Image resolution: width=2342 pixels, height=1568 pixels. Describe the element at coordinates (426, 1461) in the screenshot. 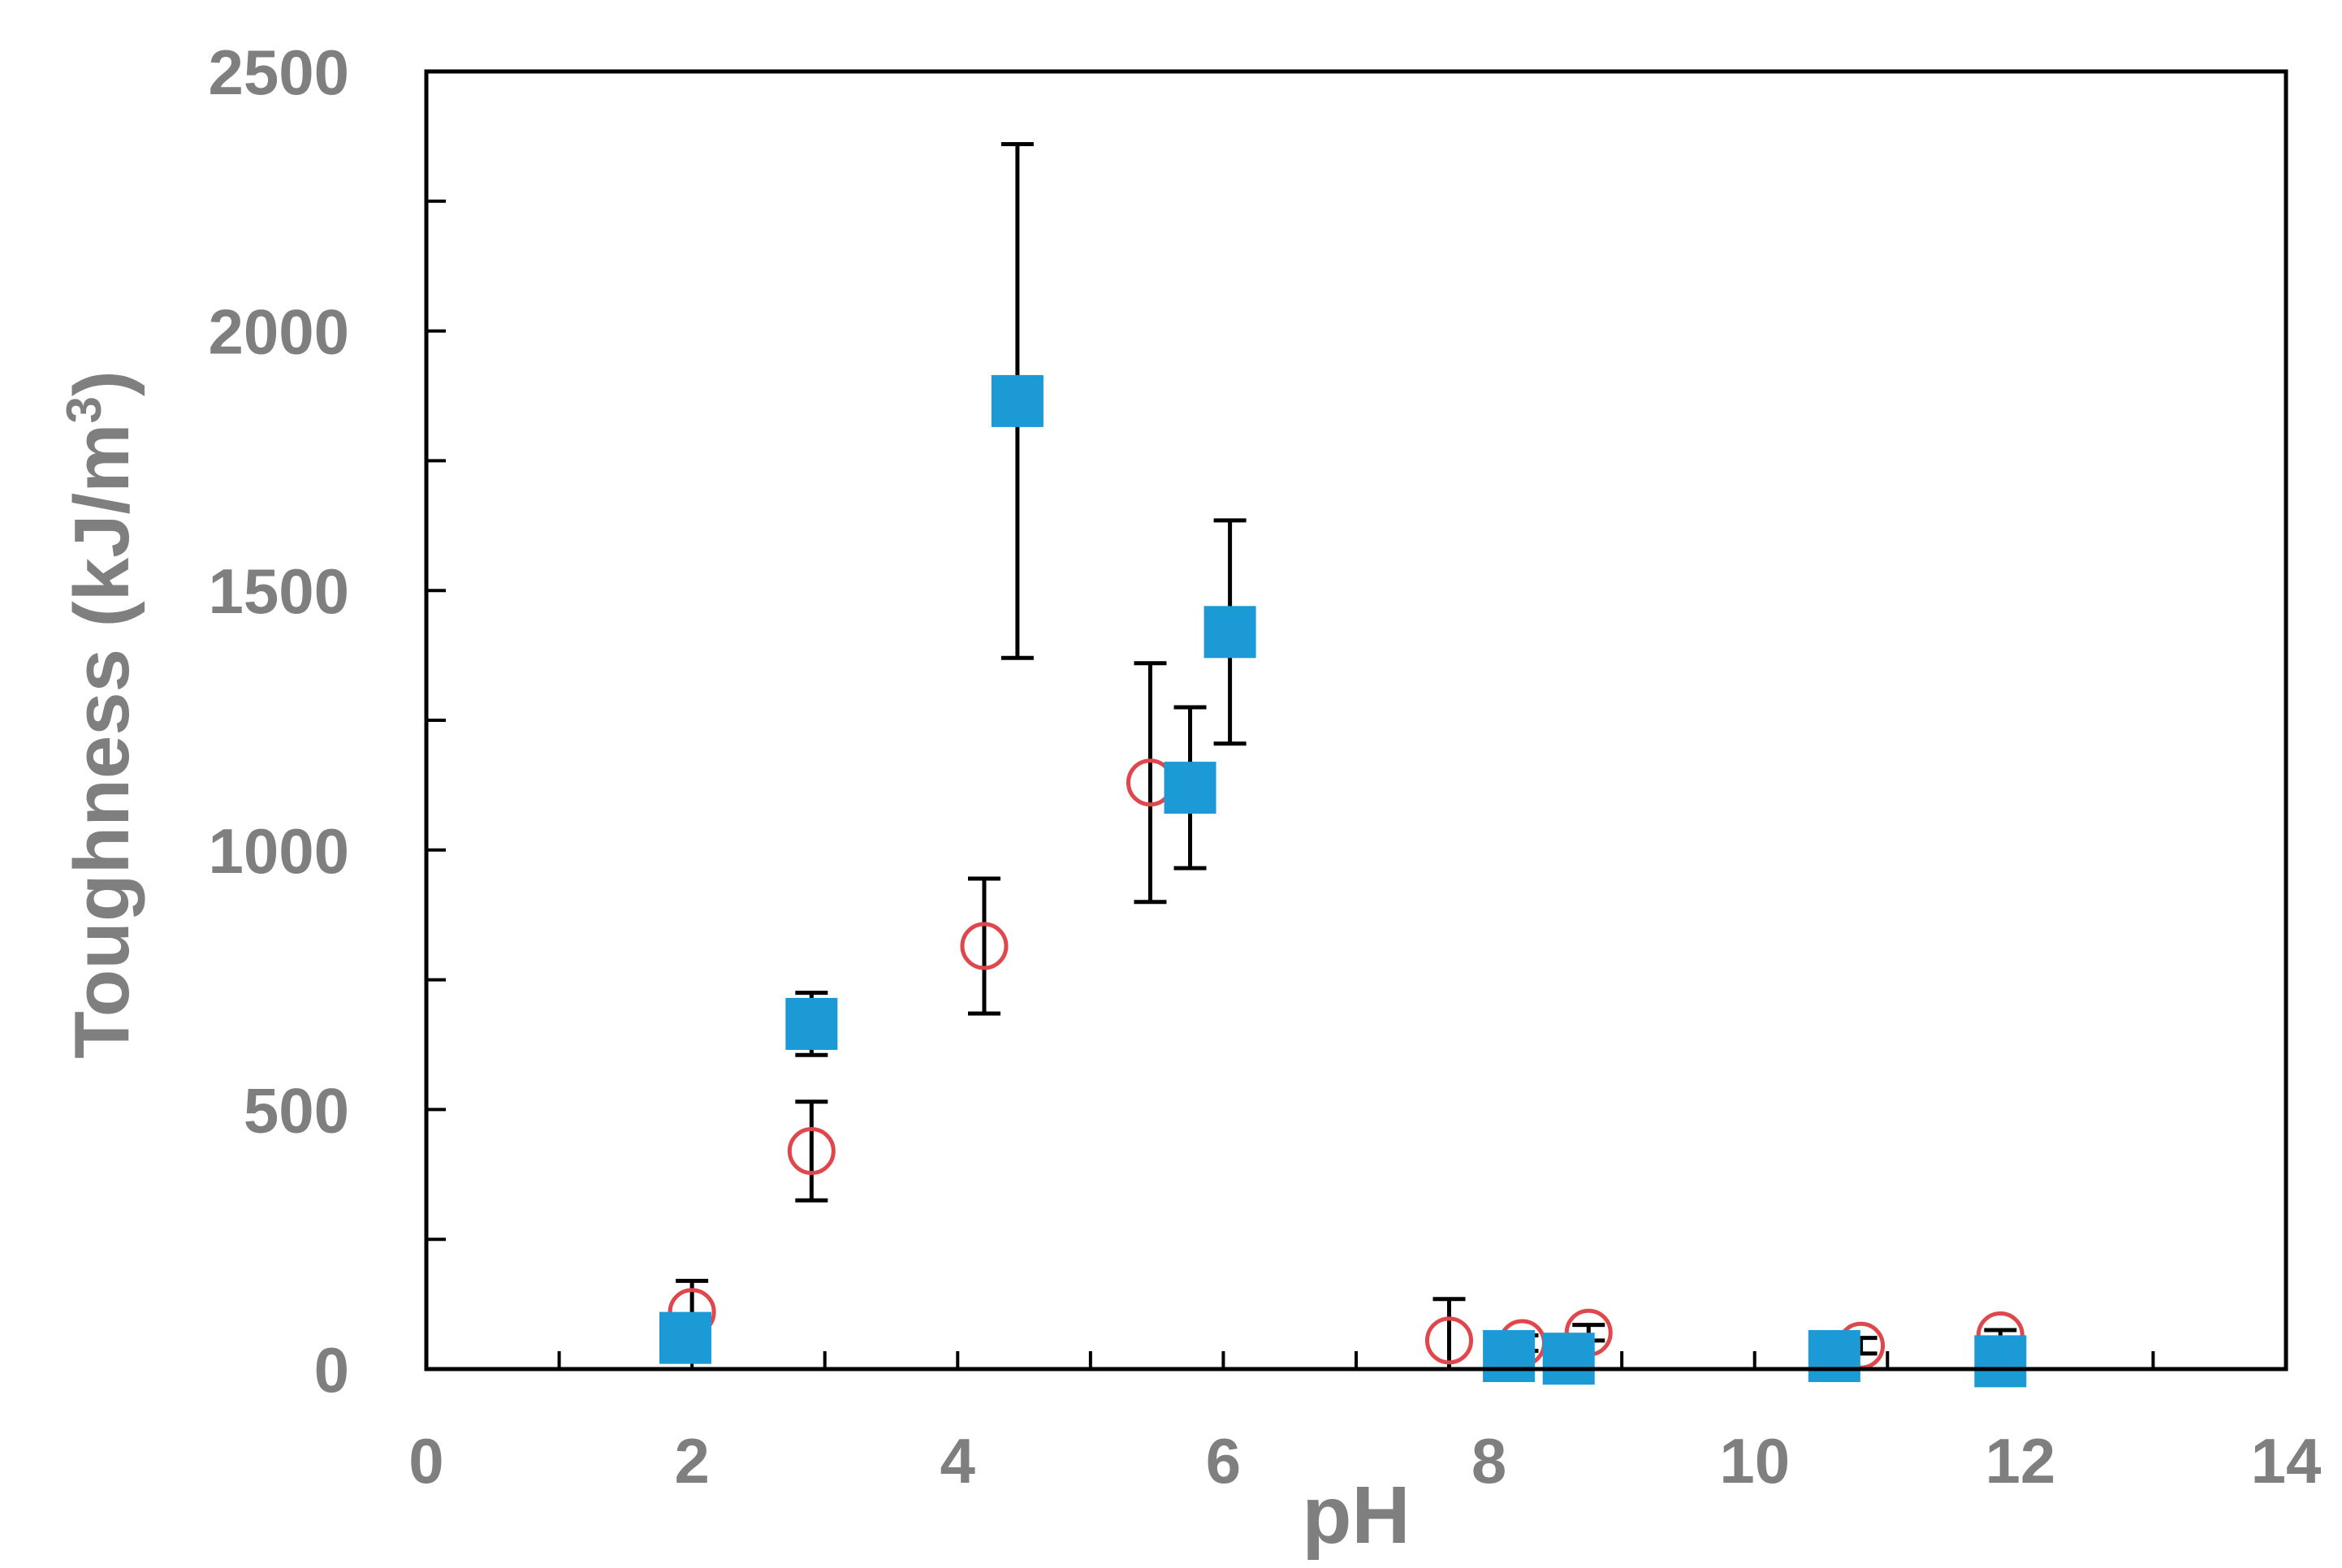

I see `x-tick-label: 0` at that location.